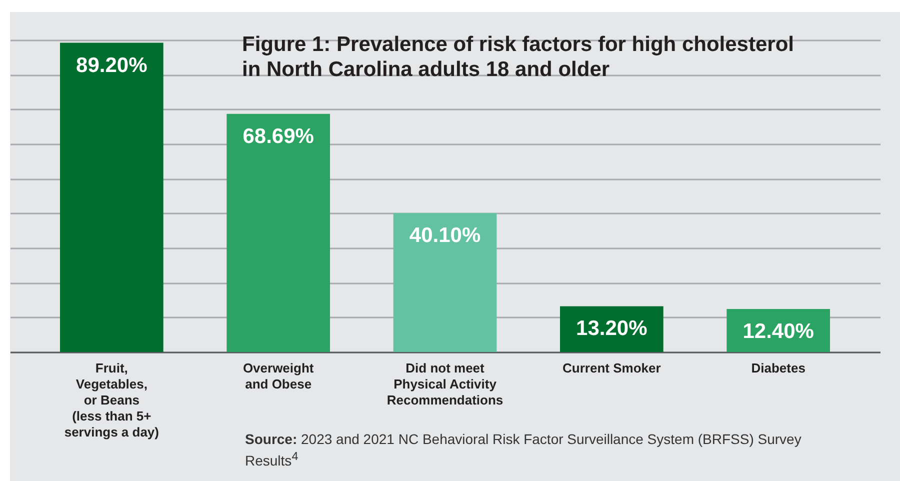 The image size is (900, 481). What do you see at coordinates (278, 376) in the screenshot?
I see `x-tick-label: Overweight and Obese` at bounding box center [278, 376].